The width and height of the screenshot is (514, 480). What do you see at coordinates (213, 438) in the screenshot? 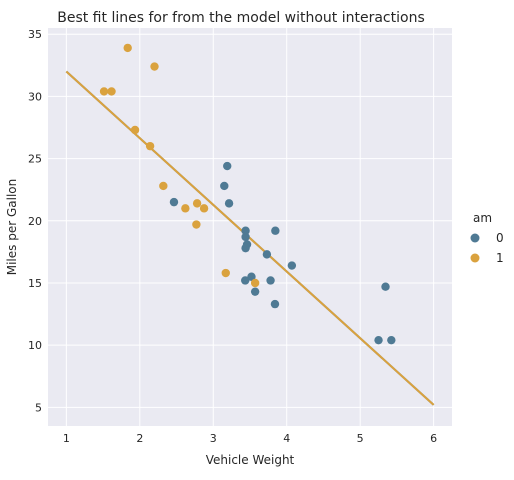
I see `x-tick-label: 3` at bounding box center [213, 438].